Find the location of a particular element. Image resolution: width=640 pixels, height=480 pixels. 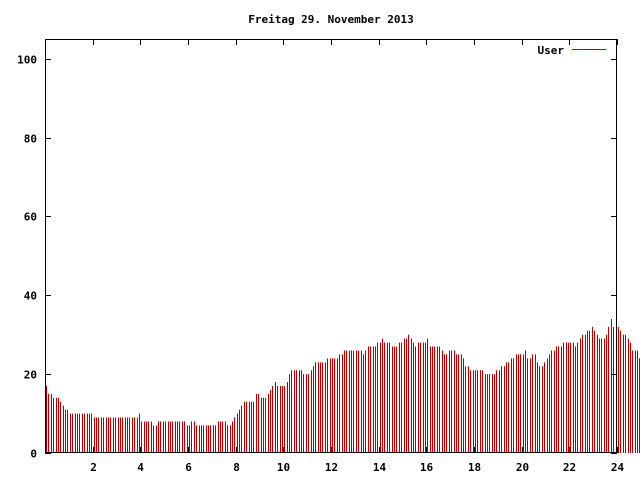

y-tick-label: 0 is located at coordinates (33, 454).